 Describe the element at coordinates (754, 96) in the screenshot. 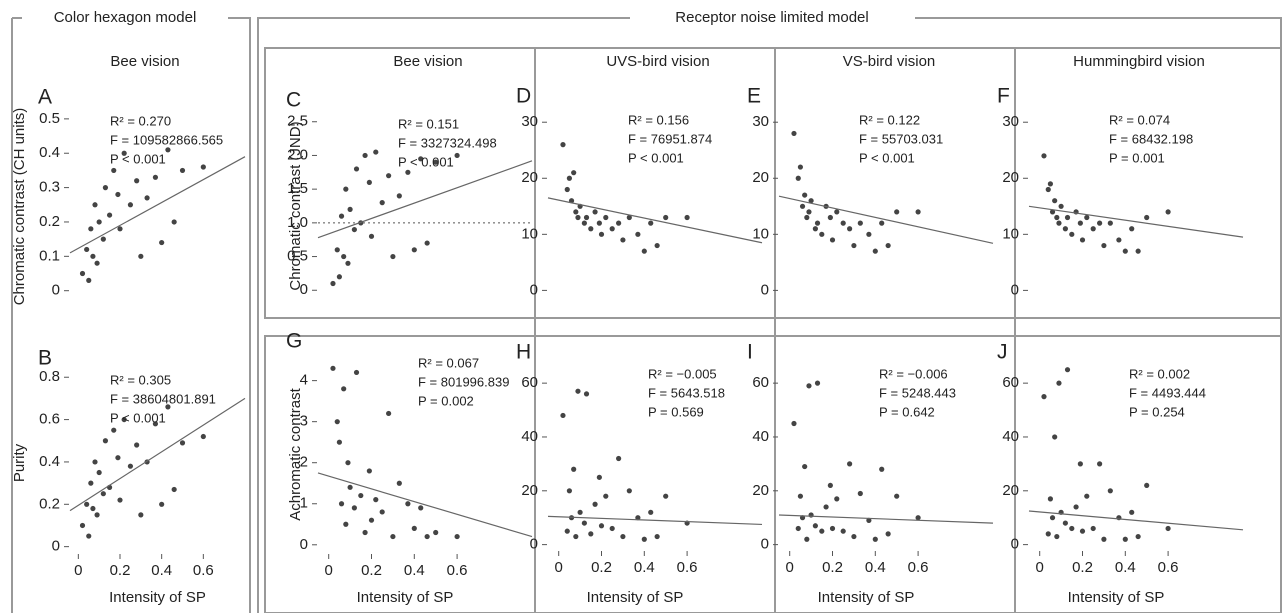

I see `panel-letter: E` at that location.